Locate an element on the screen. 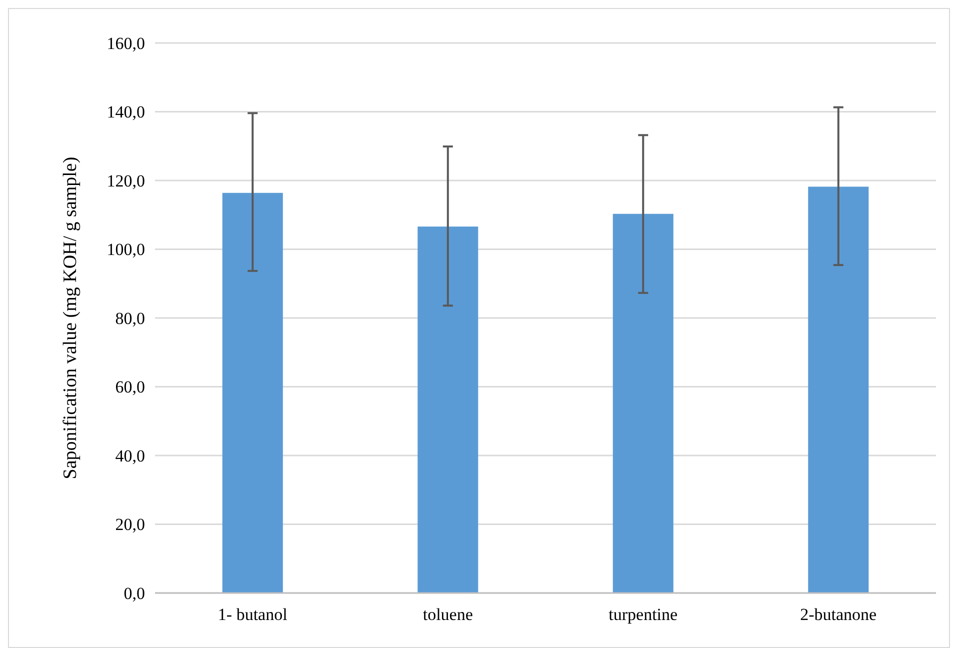 The height and width of the screenshot is (648, 958). x-tick-label: turpentine is located at coordinates (643, 614).